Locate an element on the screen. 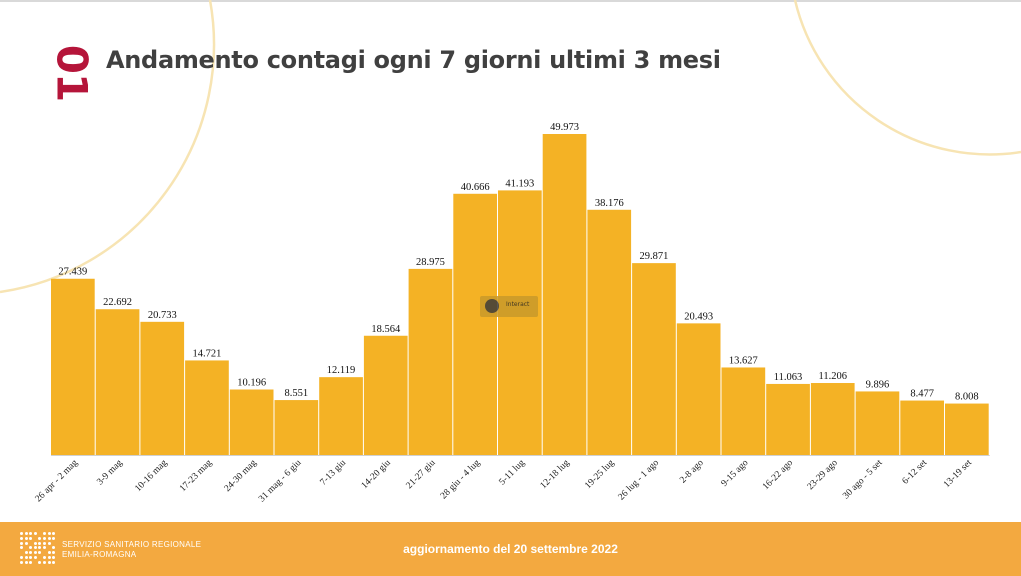 Image resolution: width=1021 pixels, height=576 pixels. top-border is located at coordinates (510, 1).